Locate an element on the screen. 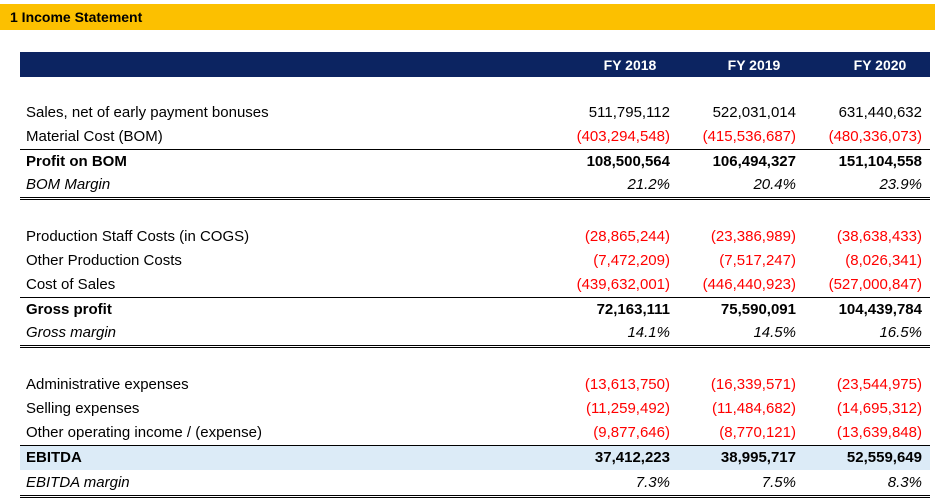 The width and height of the screenshot is (935, 501). row-value-fy-2020: (38,638,433) is located at coordinates (879, 236).